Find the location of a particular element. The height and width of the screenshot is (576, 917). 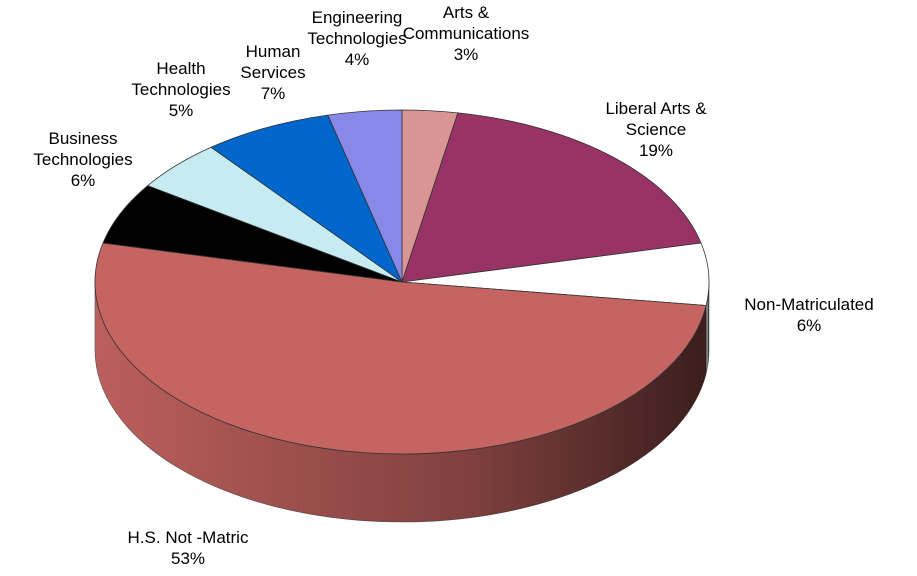

label-business-technologies: Business Technologies 6% is located at coordinates (82, 159).